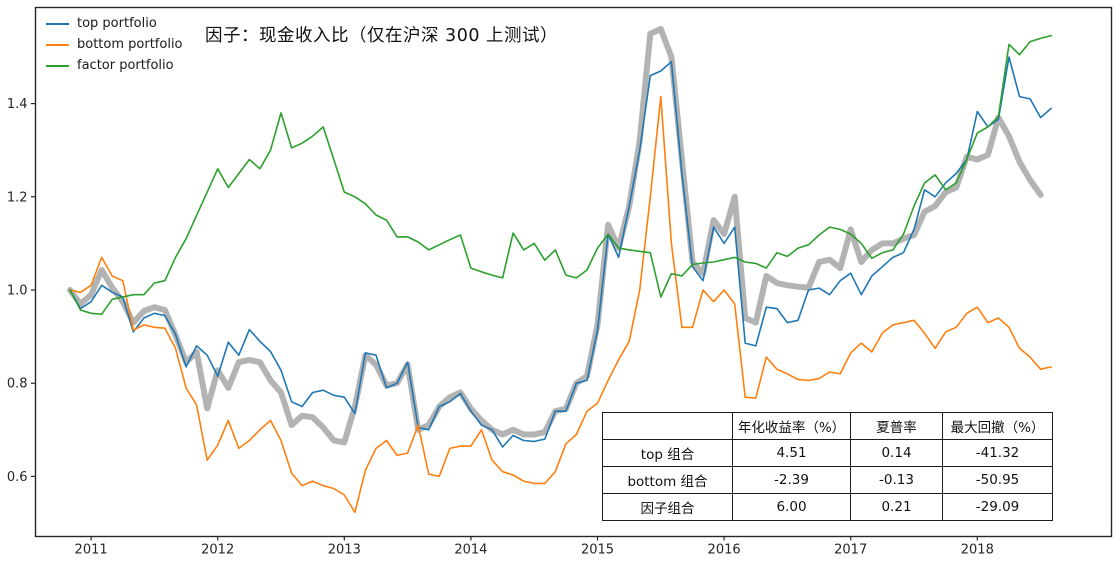  What do you see at coordinates (470, 550) in the screenshot?
I see `x-tick-label: 2014` at bounding box center [470, 550].